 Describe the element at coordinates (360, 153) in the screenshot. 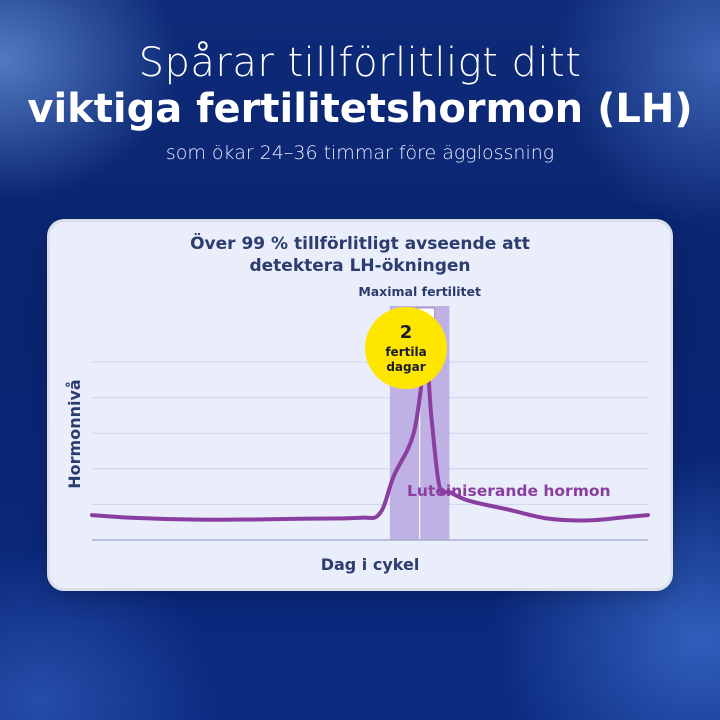

I see `headline-subtitle: som ökar 24–36 timmar före ägglossning` at that location.